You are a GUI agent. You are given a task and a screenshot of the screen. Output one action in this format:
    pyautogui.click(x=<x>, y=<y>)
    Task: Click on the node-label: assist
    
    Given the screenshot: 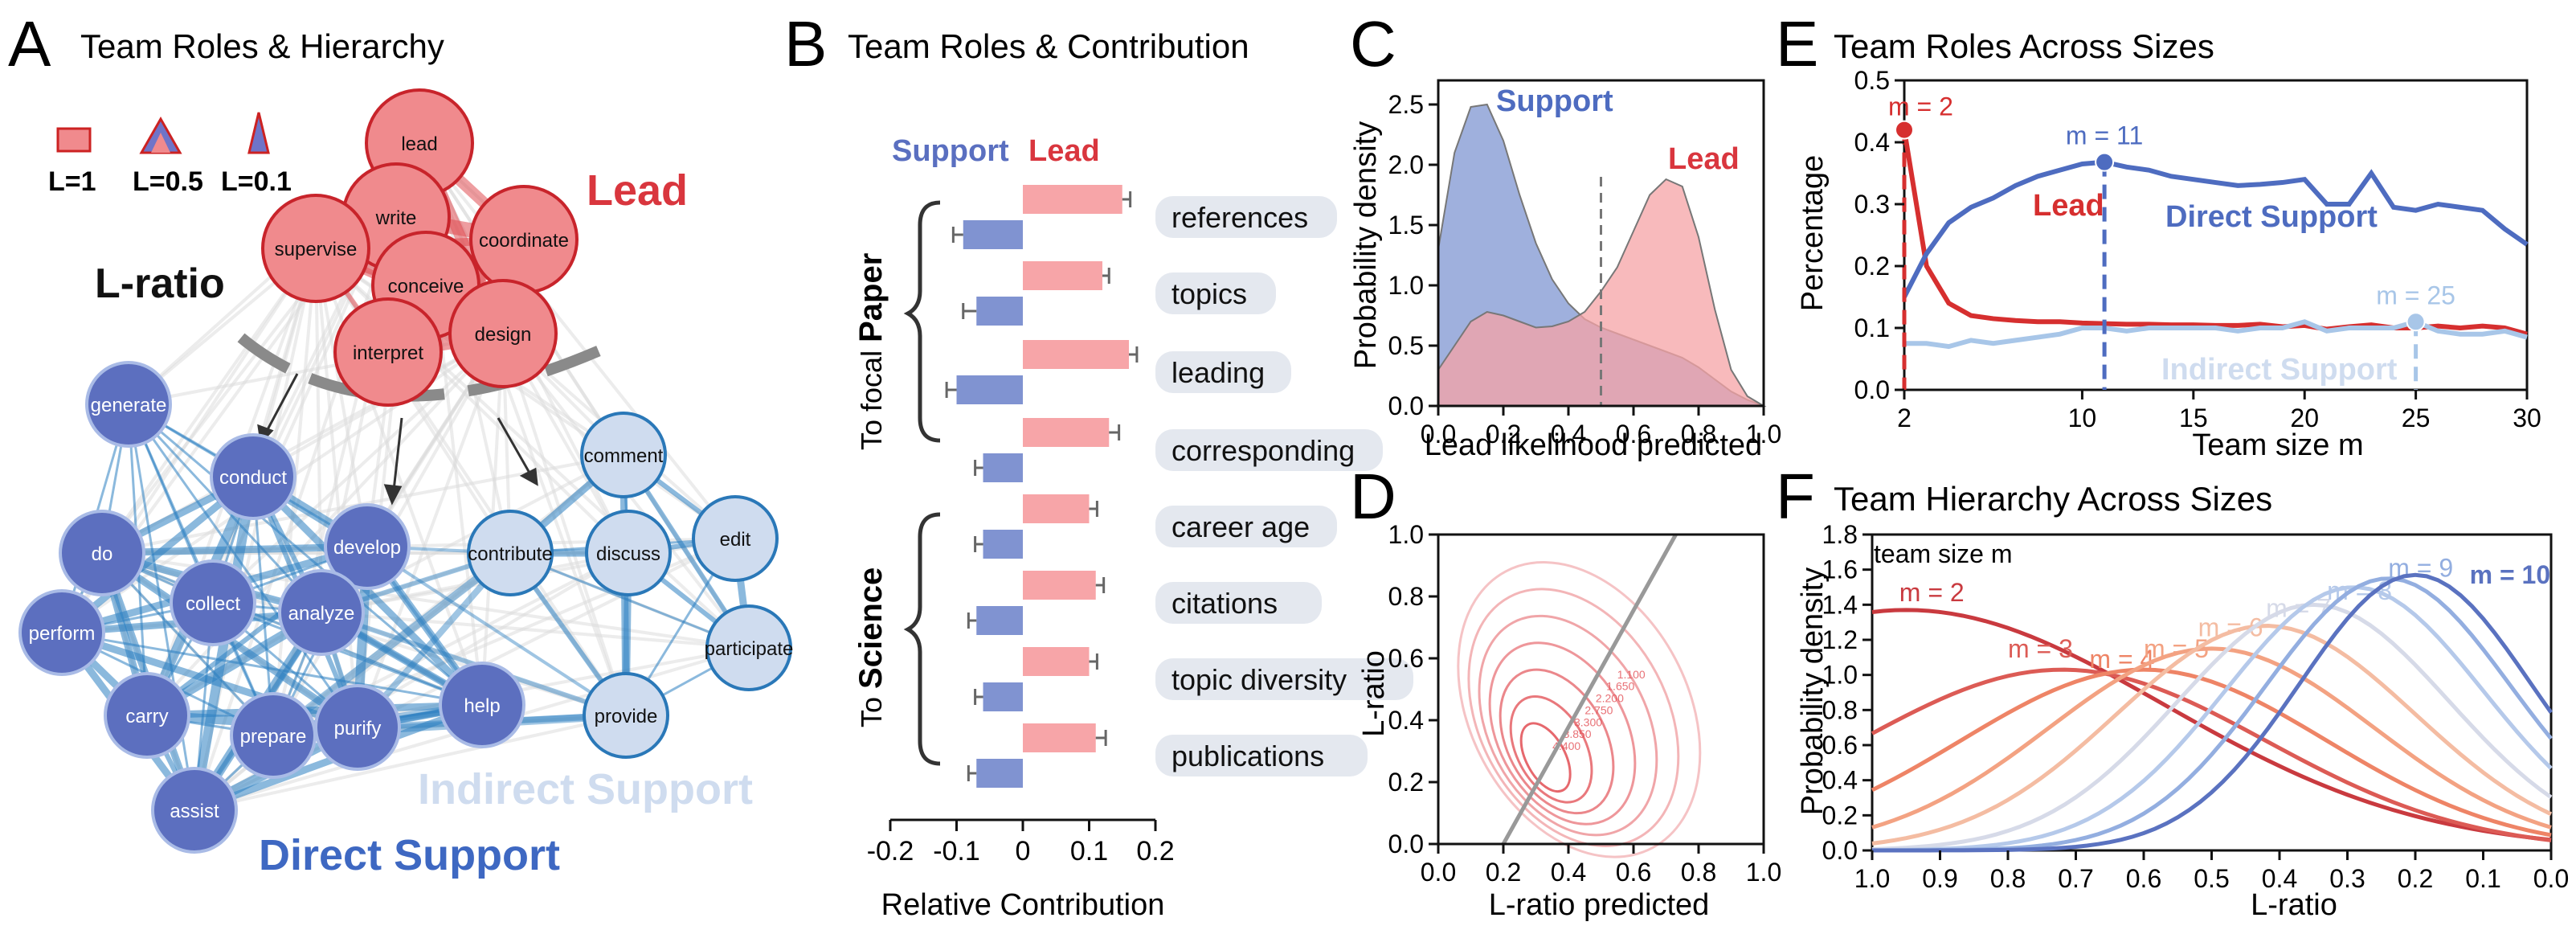 What is the action you would take?
    pyautogui.click(x=194, y=812)
    